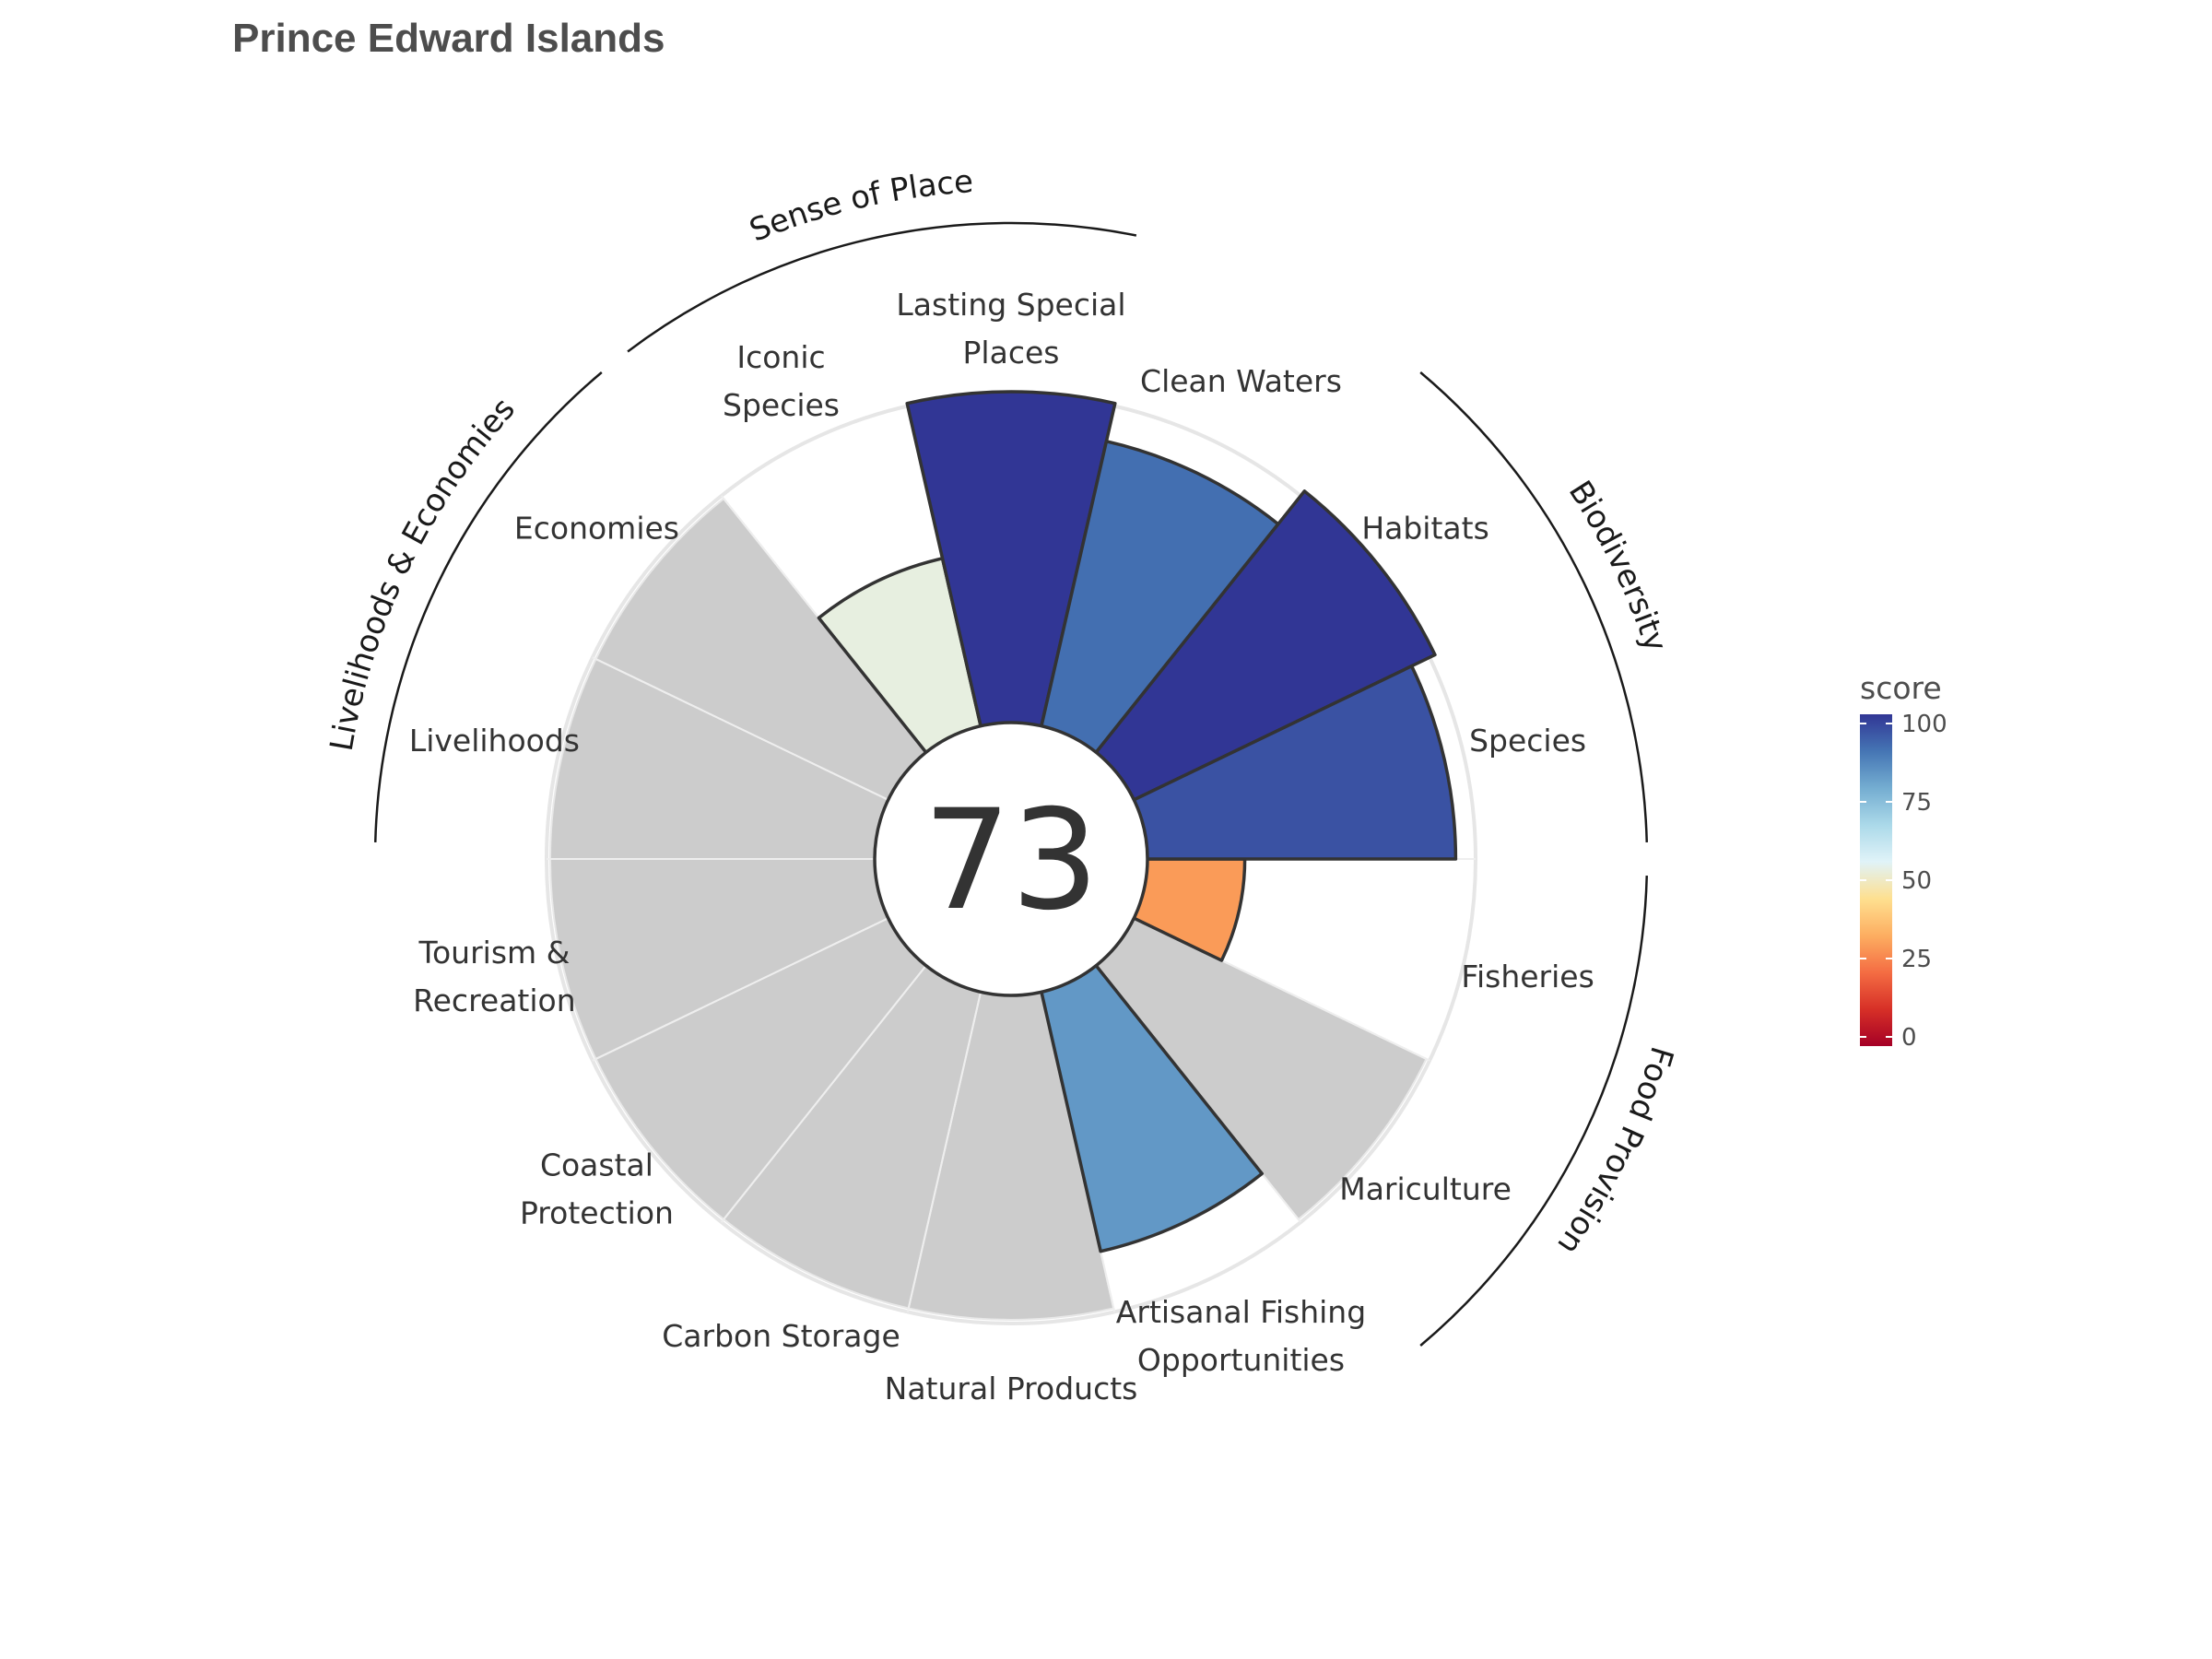 This screenshot has height=1659, width=2212. What do you see at coordinates (1916, 881) in the screenshot?
I see `colorbar-tick-label: 50` at bounding box center [1916, 881].